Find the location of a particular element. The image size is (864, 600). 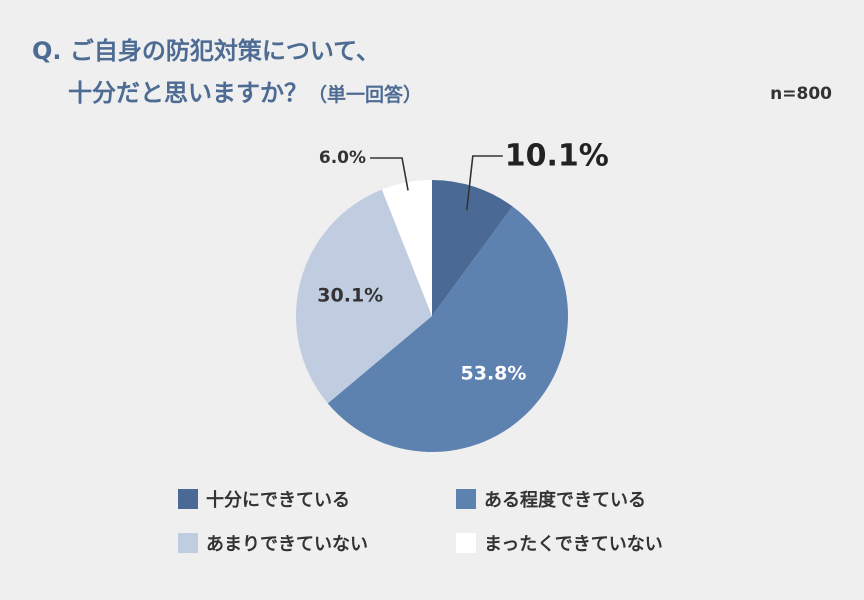

pie-slice-somewhat is located at coordinates (447, 329).